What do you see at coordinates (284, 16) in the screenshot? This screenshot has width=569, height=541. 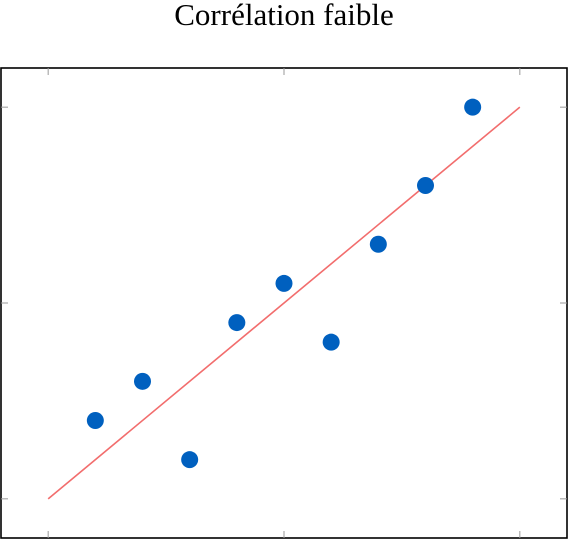 I see `chart-title: Corrélation faible` at bounding box center [284, 16].